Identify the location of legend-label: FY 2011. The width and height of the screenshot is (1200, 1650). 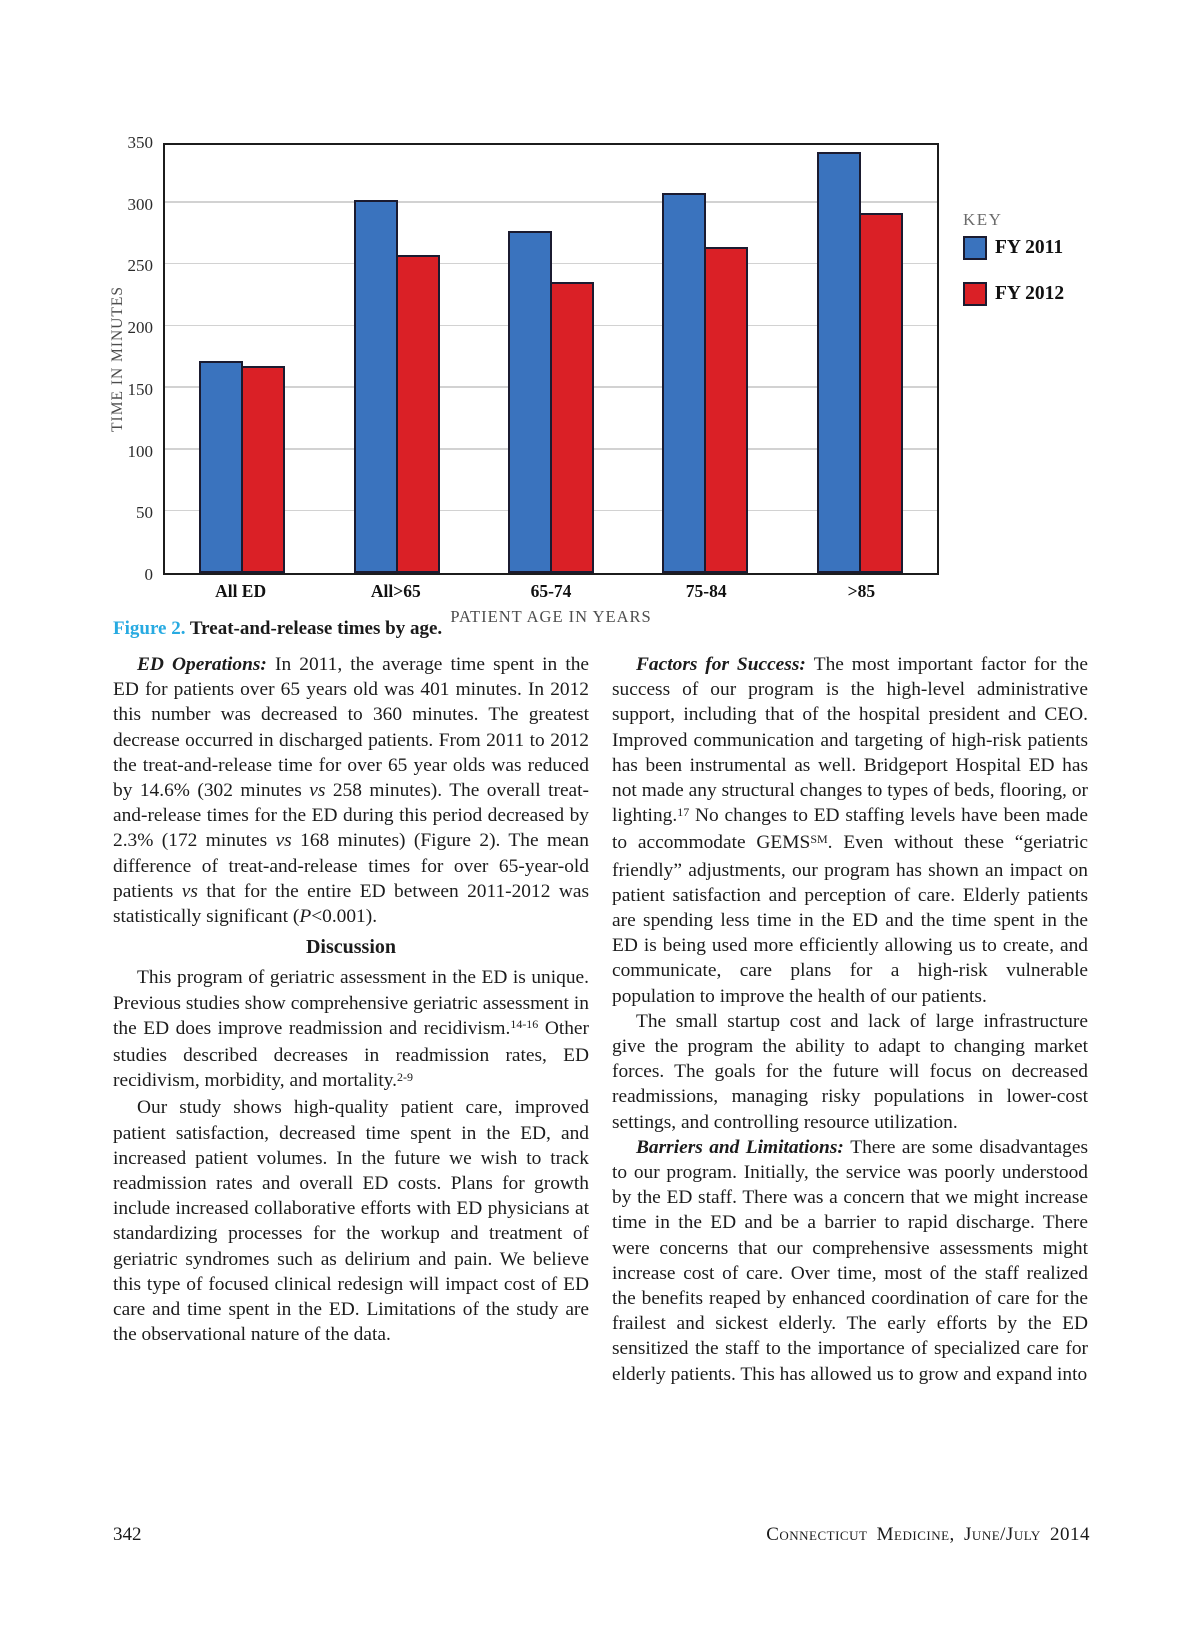
(1029, 247).